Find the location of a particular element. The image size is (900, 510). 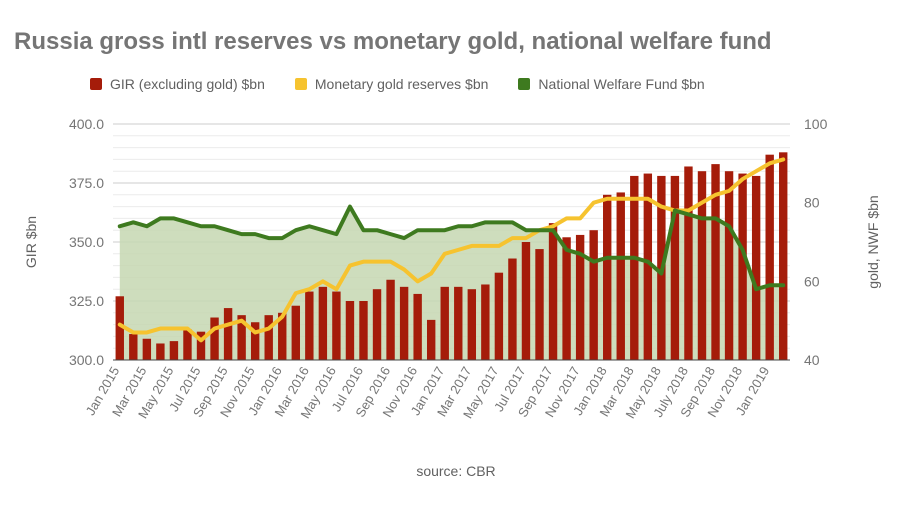

source-note: source: CBR is located at coordinates (455, 471).